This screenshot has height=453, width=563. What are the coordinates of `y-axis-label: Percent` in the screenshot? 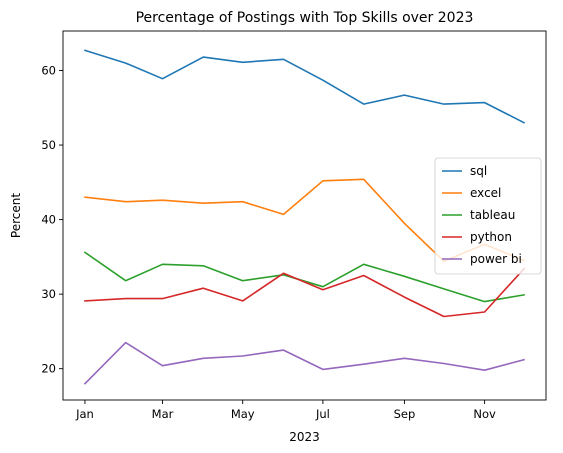 It's located at (16, 215).